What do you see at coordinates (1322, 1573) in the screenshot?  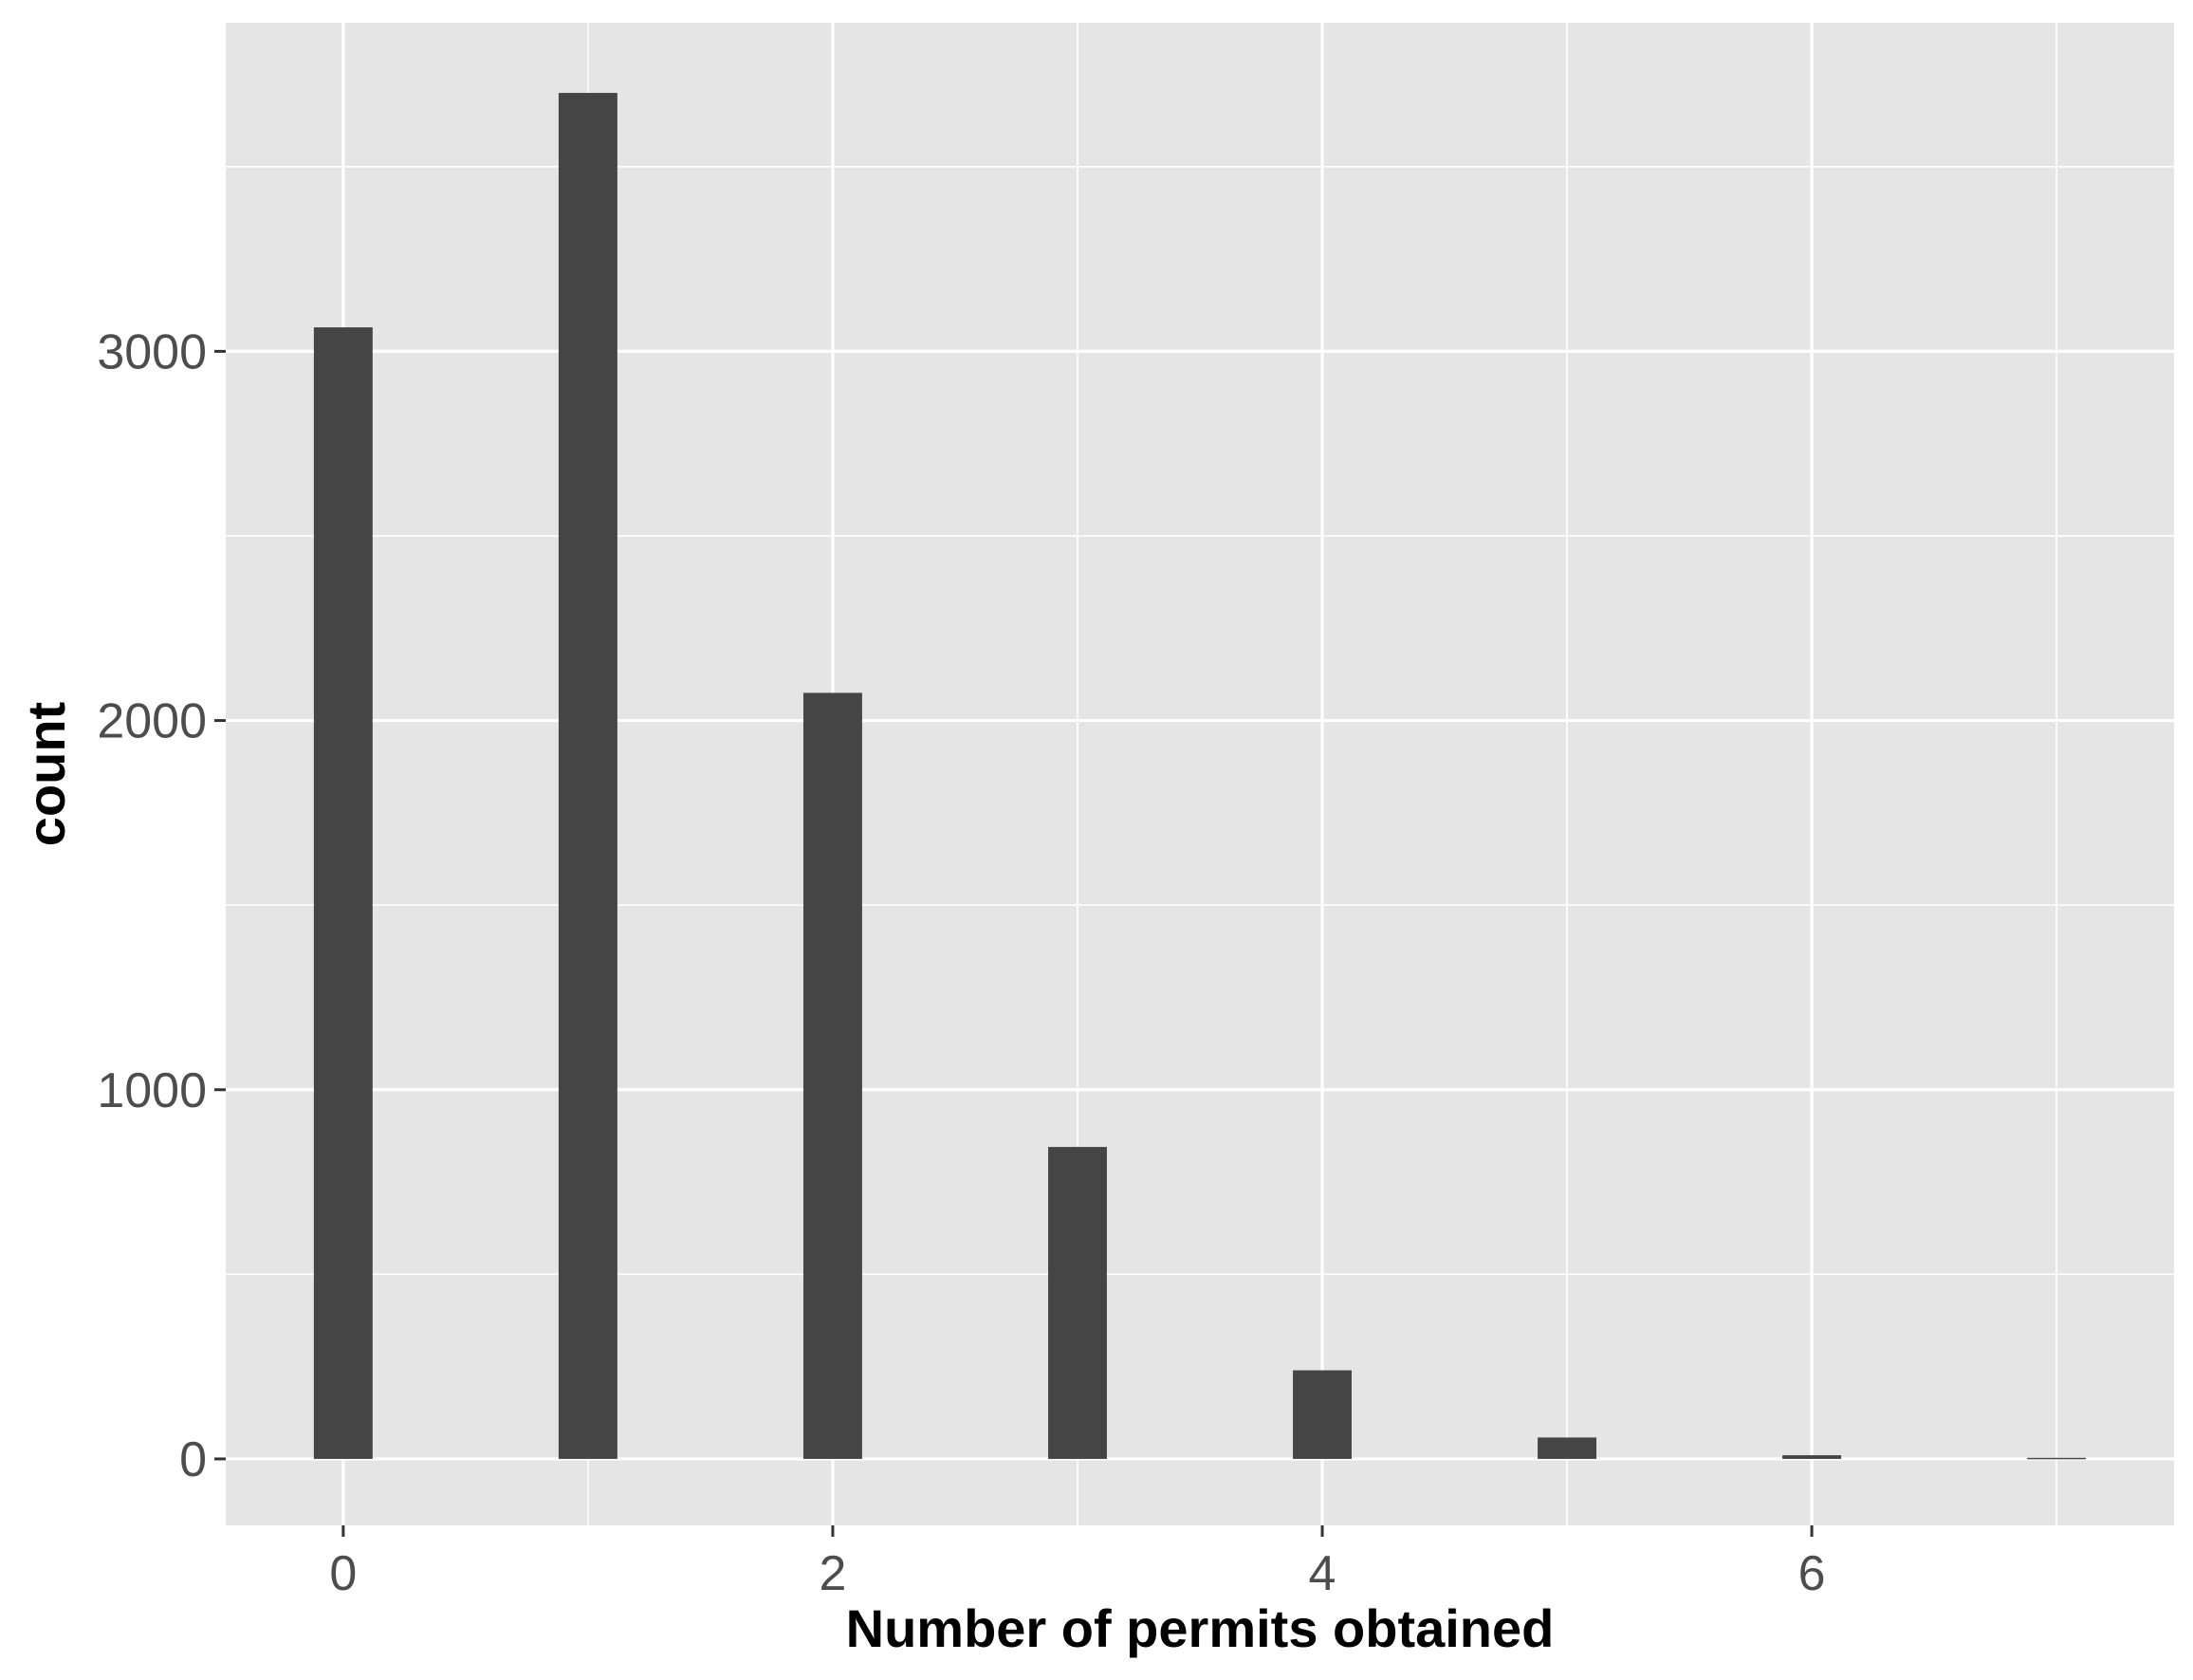 I see `x-tick-label: 4` at bounding box center [1322, 1573].